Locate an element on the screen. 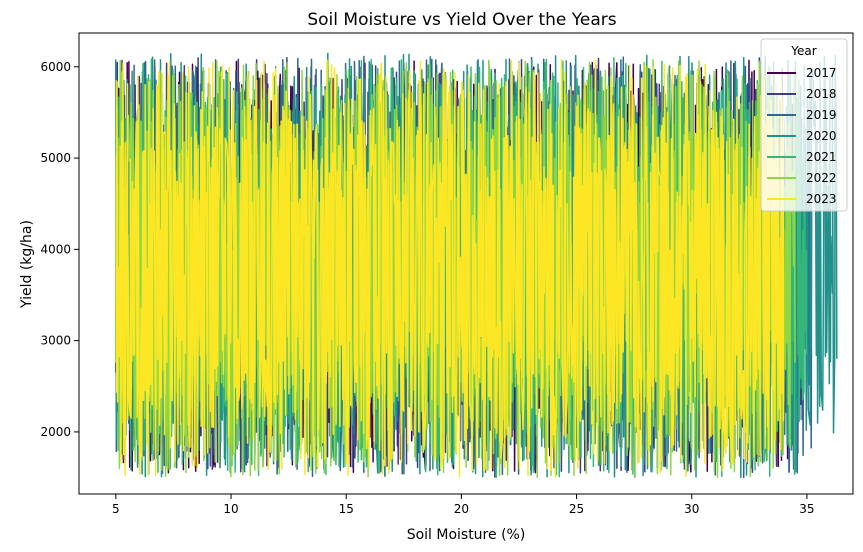 Image resolution: width=863 pixels, height=552 pixels. y-tick-label: 6000 is located at coordinates (55, 67).